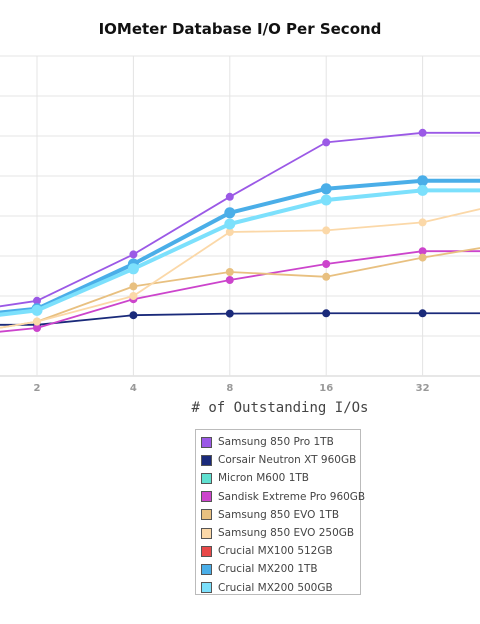 This screenshot has height=624, width=480. Describe the element at coordinates (287, 460) in the screenshot. I see `legend-label: Corsair Neutron XT 960GB` at that location.